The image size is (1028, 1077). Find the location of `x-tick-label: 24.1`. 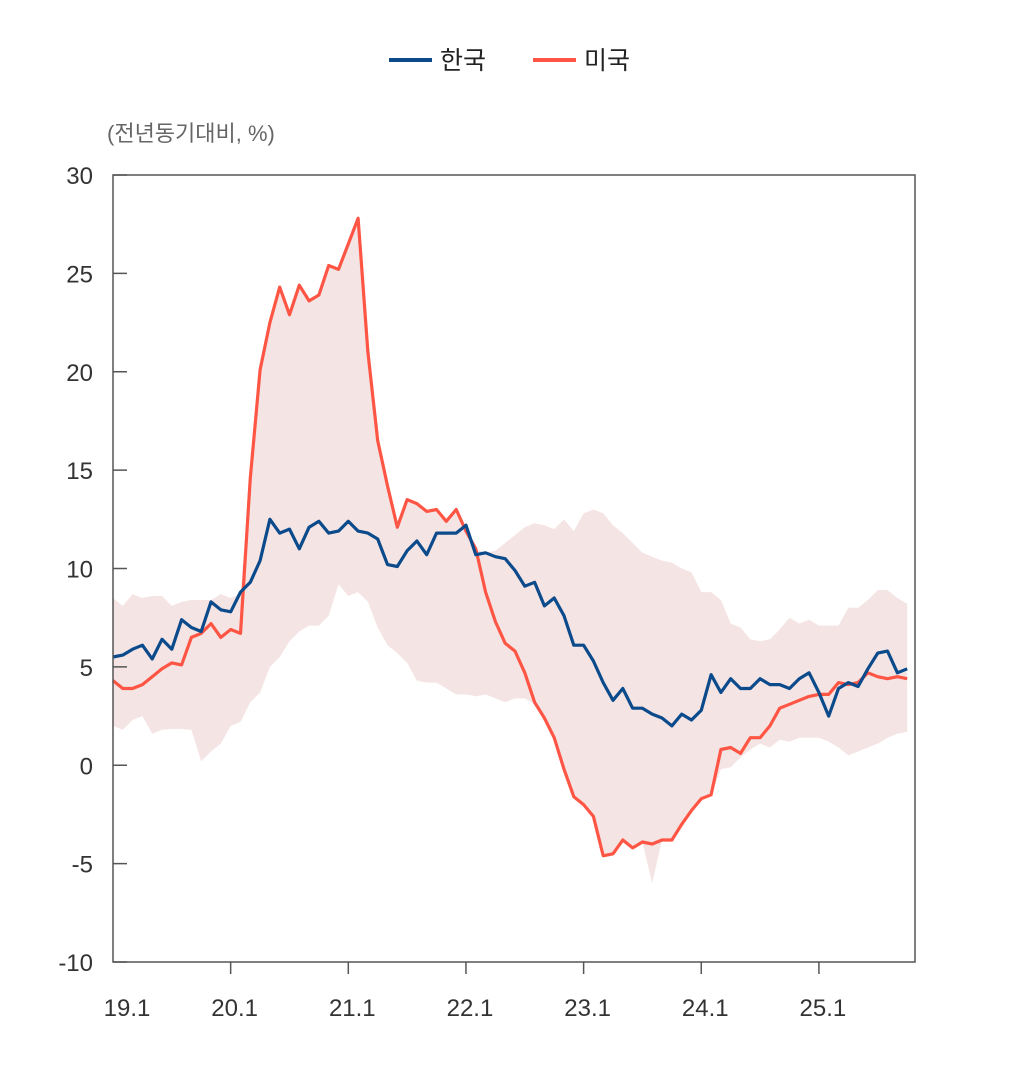

x-tick-label: 24.1 is located at coordinates (705, 1008).